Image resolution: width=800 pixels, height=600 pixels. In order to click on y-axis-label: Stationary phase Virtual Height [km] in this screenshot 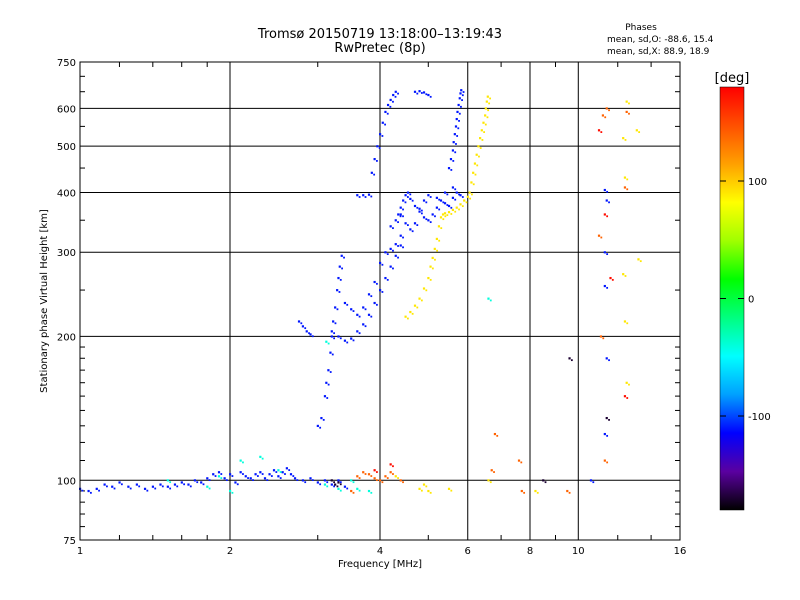, I will do `click(44, 301)`.